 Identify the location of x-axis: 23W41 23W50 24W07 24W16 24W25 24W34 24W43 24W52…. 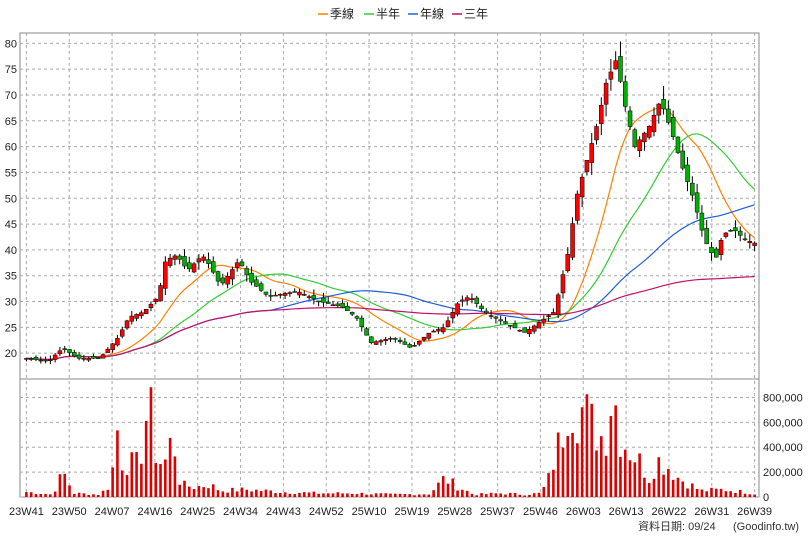
(390, 512).